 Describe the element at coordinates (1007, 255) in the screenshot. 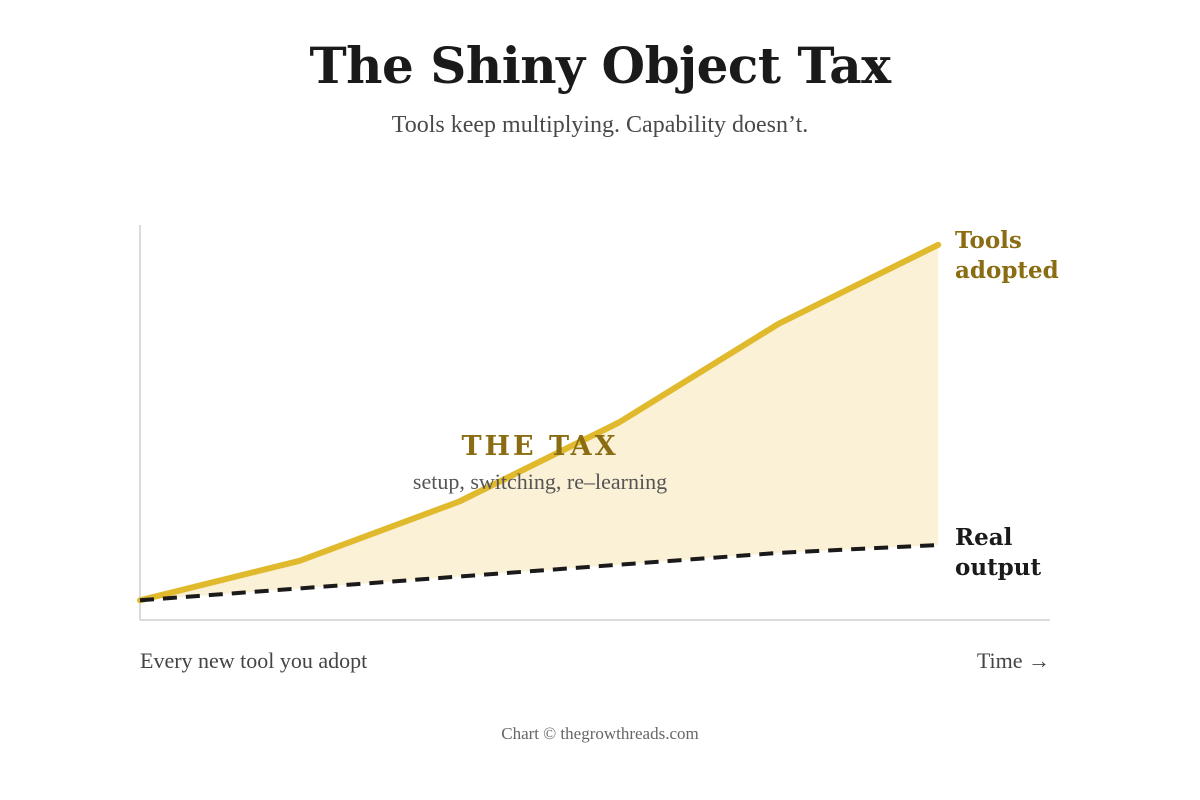

I see `series-label-tools: Tools adopted` at that location.